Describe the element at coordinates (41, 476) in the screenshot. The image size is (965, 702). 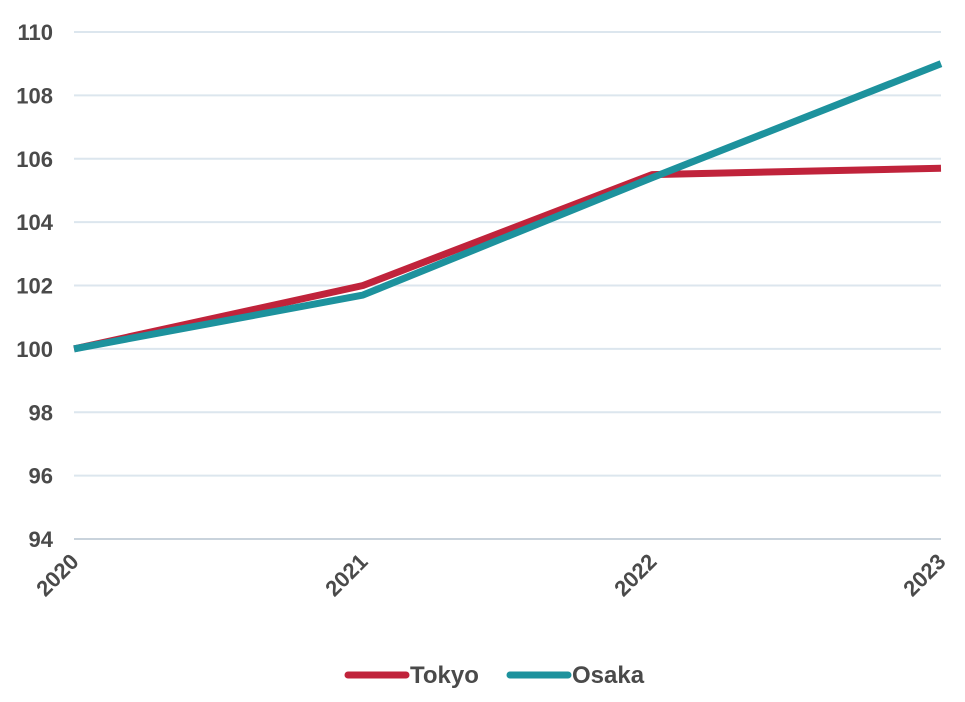
I see `y-tick-label: 96` at that location.